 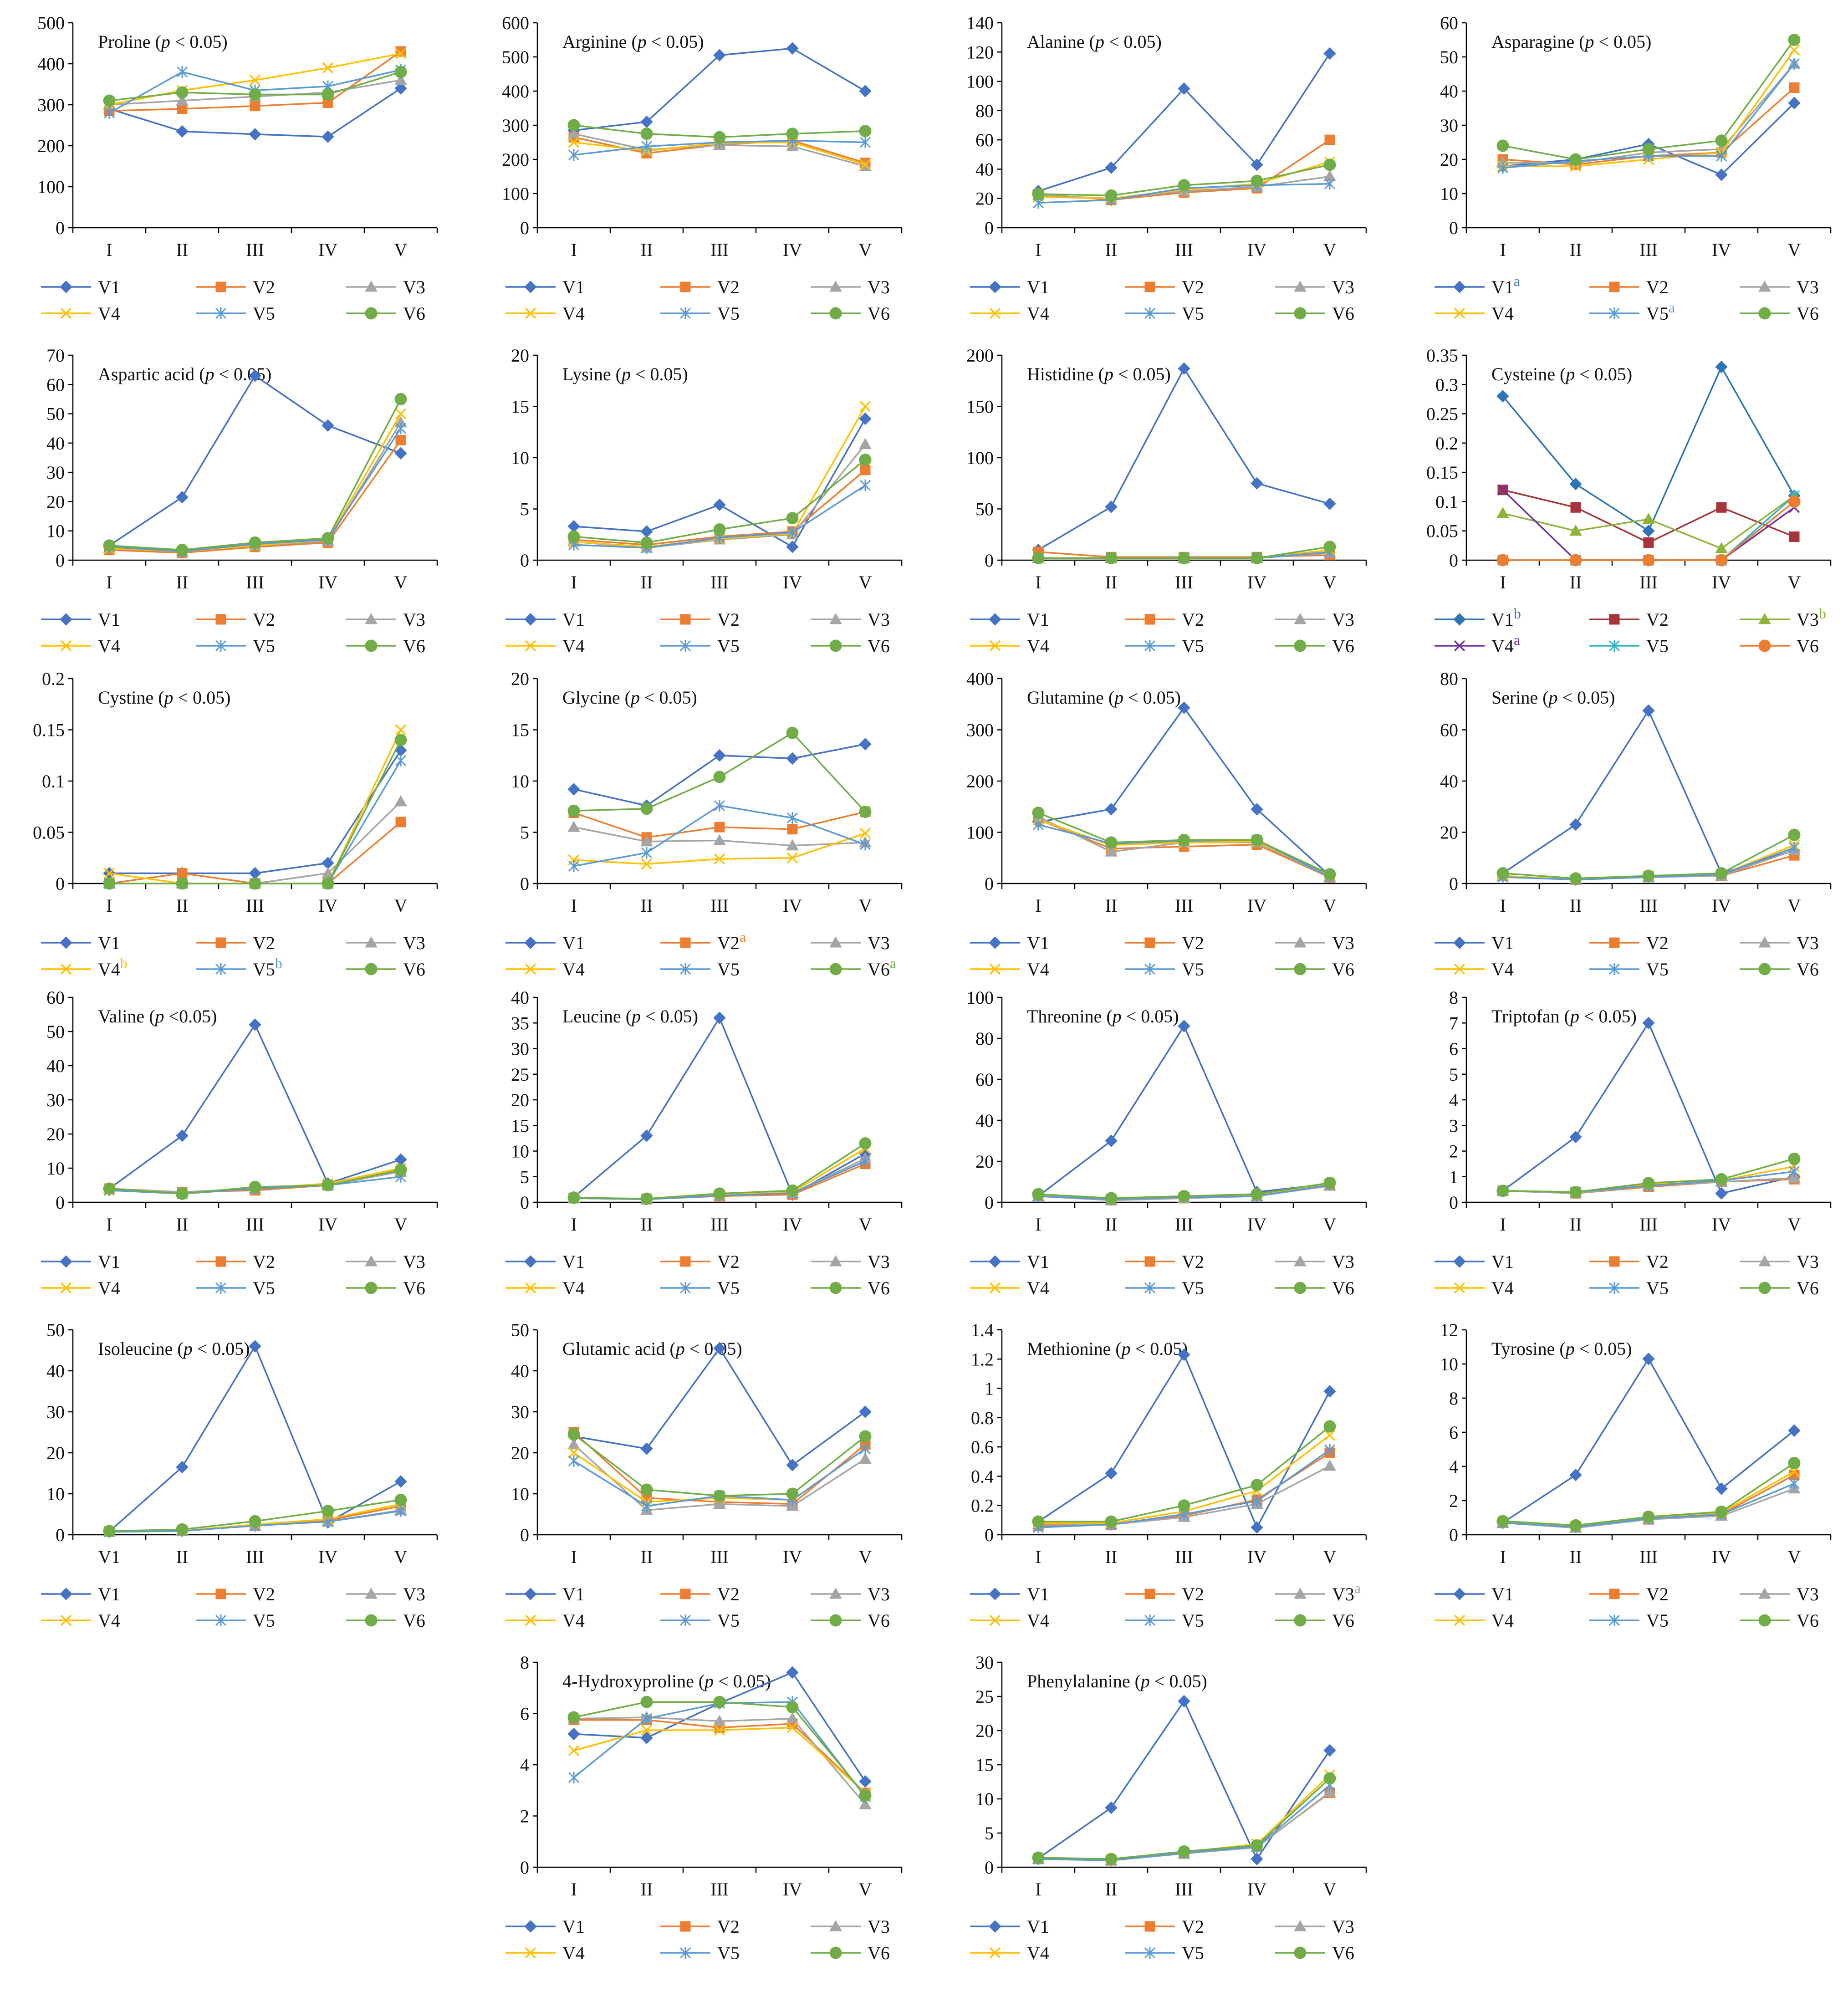 I want to click on series-v1, so click(x=1648, y=792).